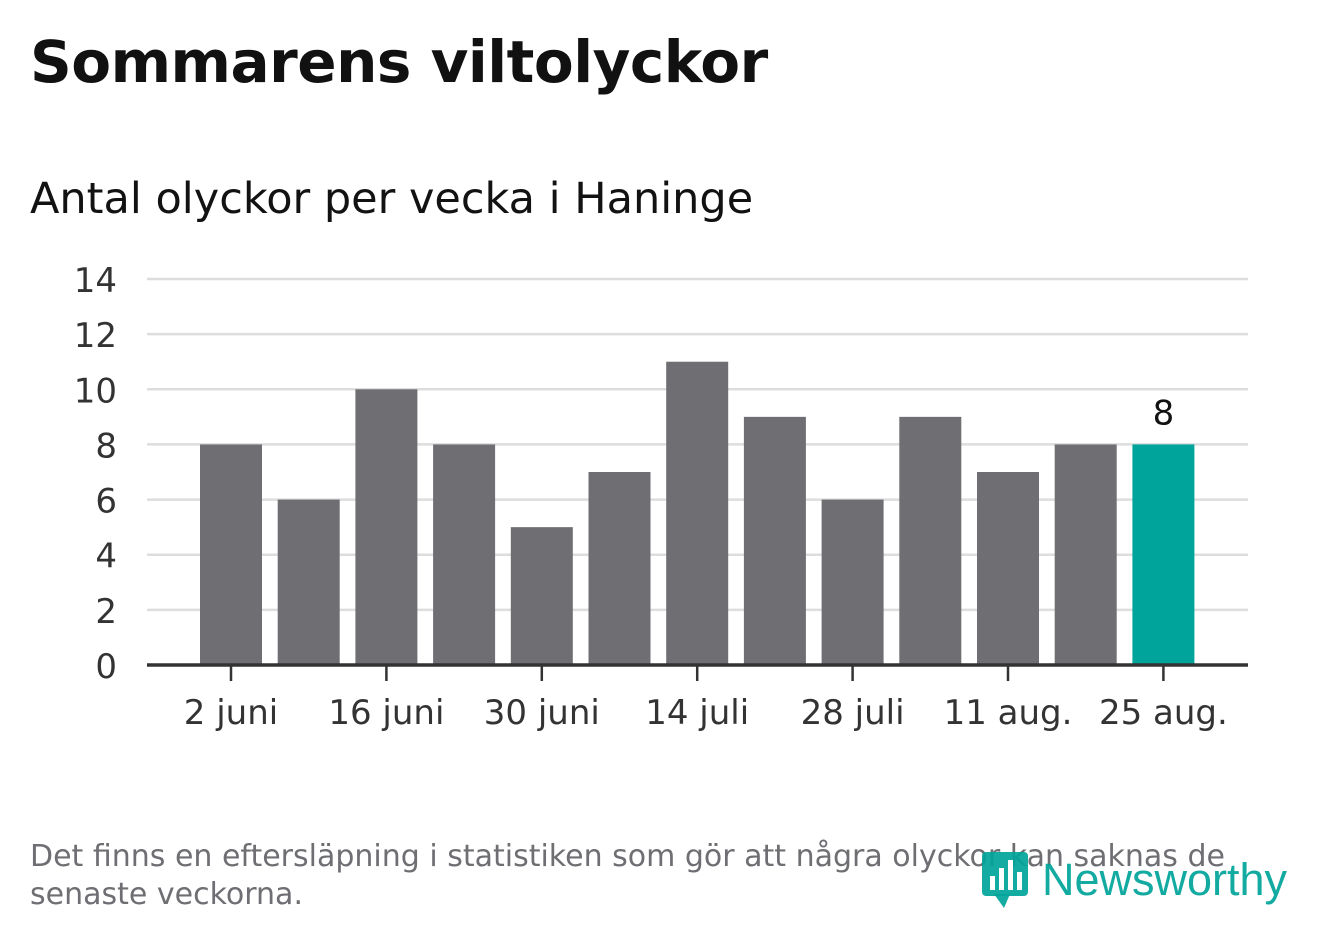 This screenshot has height=939, width=1322. Describe the element at coordinates (399, 62) in the screenshot. I see `chart-title: Sommarens viltolyckor` at that location.